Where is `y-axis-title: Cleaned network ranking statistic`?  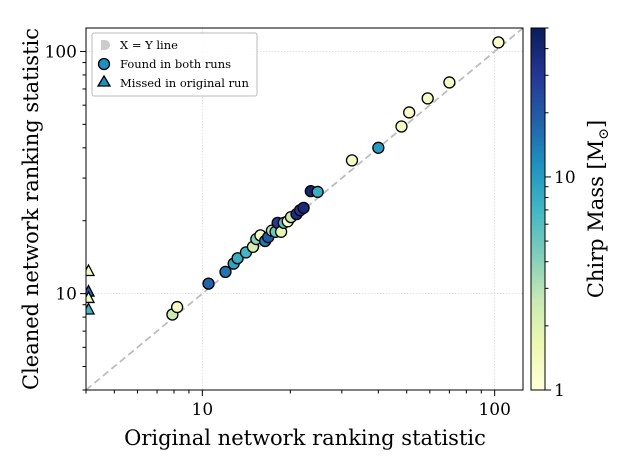
y-axis-title: Cleaned network ranking statistic is located at coordinates (31, 209).